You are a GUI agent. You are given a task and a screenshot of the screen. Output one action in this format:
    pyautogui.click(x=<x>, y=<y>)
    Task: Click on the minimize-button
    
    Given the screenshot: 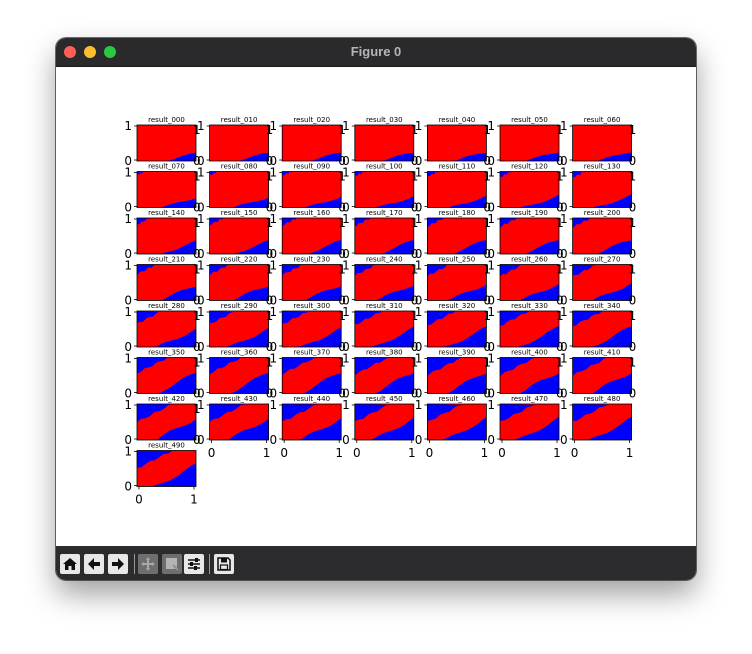 What is the action you would take?
    pyautogui.click(x=90, y=52)
    